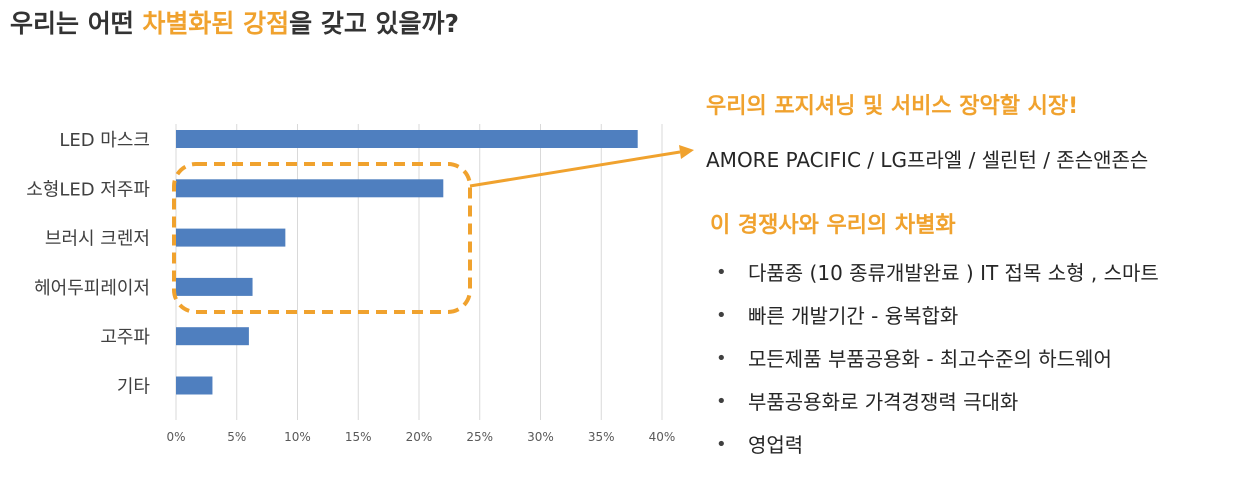 This screenshot has height=478, width=1245. What do you see at coordinates (883, 402) in the screenshot?
I see `list-item-text: 부품공용화로 가격경쟁력 극대화` at bounding box center [883, 402].